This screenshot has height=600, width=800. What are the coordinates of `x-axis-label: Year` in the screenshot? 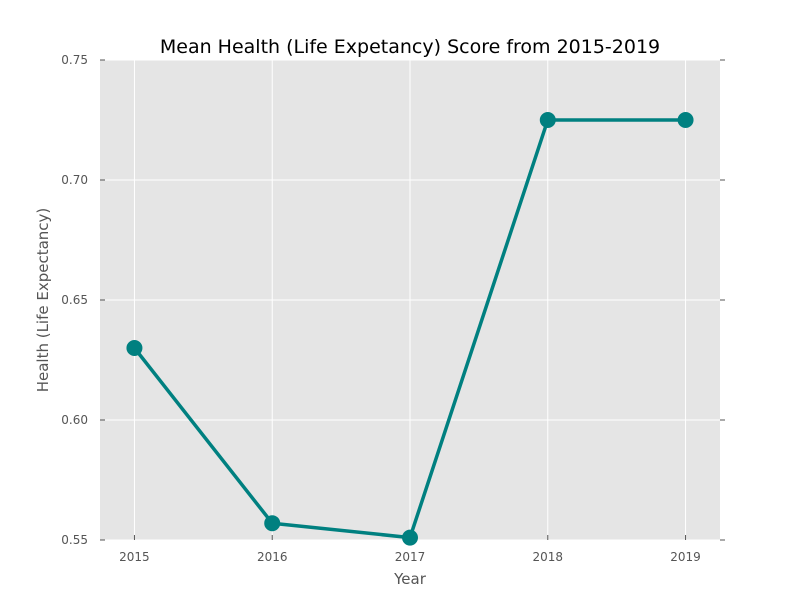 It's located at (410, 579).